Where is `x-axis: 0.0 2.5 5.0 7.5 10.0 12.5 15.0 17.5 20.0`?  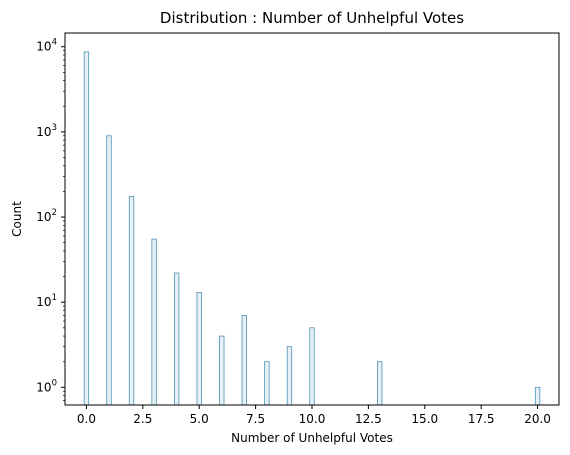
x-axis: 0.0 2.5 5.0 7.5 10.0 12.5 15.0 17.5 20.0 is located at coordinates (314, 415).